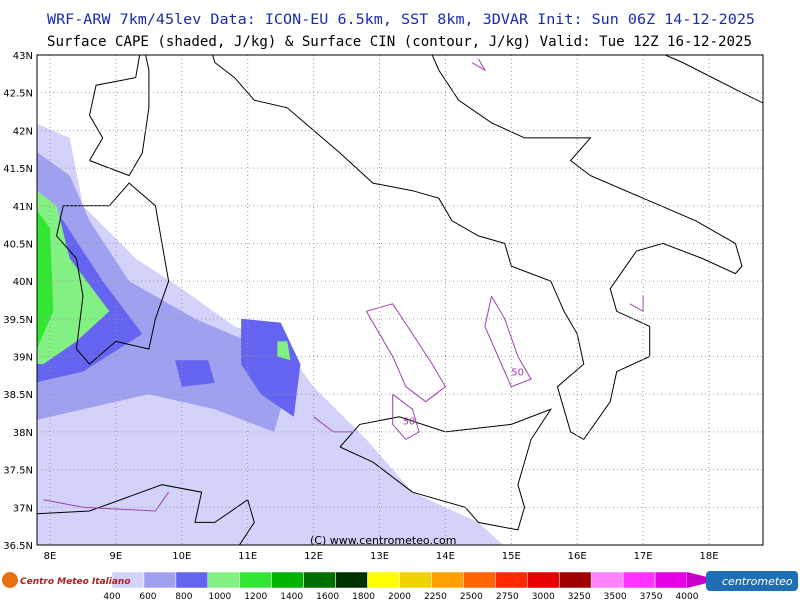  Describe the element at coordinates (643, 556) in the screenshot. I see `lon-label: 17E` at that location.